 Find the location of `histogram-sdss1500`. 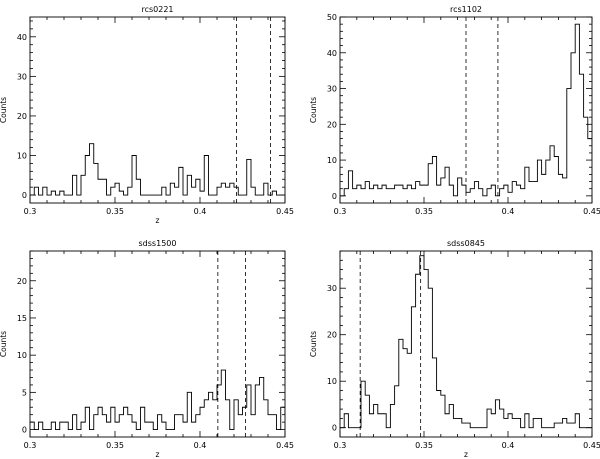

histogram-sdss1500 is located at coordinates (157, 400).